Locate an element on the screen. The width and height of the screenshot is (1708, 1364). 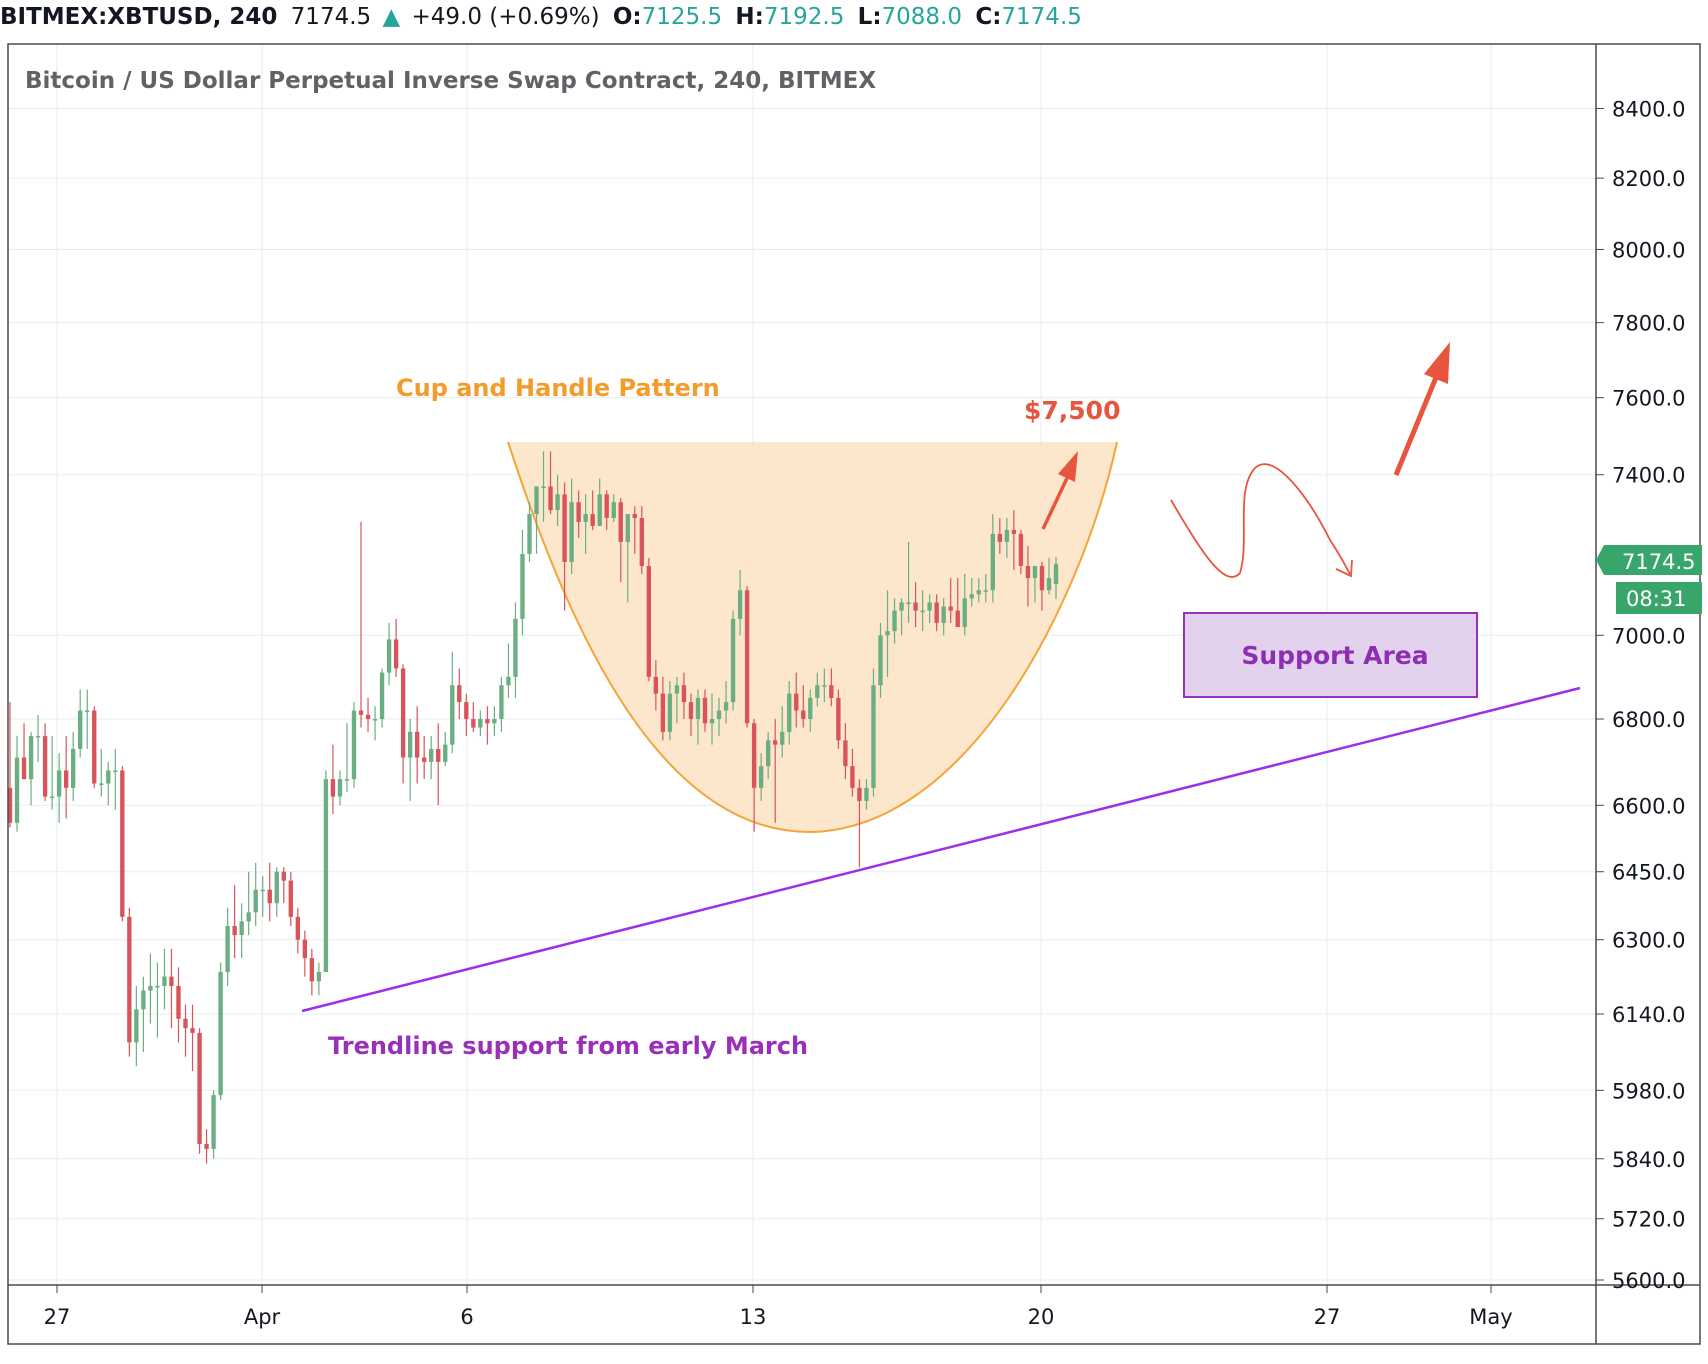
countdown-badge is located at coordinates (1659, 598).